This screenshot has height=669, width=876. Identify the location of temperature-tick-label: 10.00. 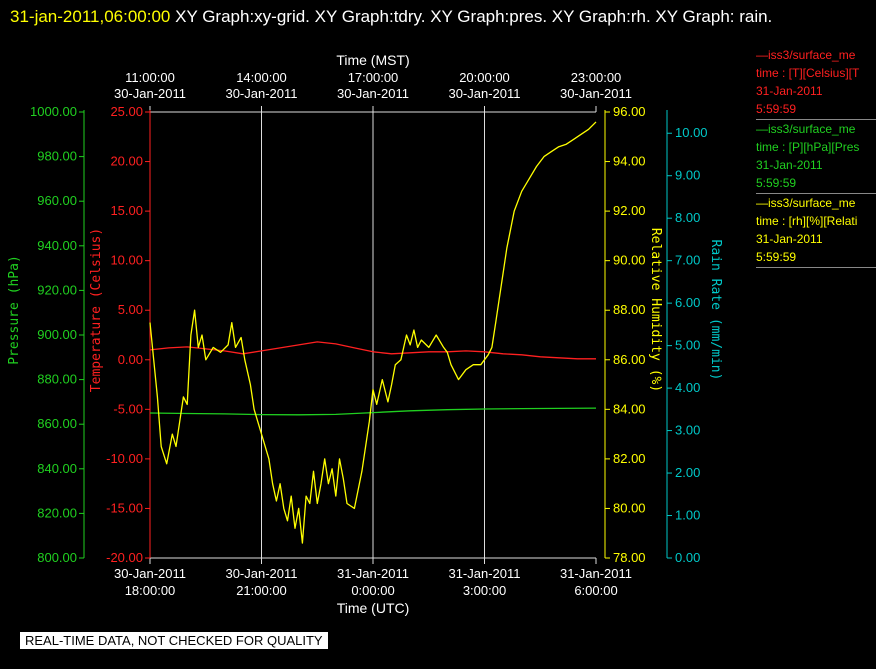
(126, 260).